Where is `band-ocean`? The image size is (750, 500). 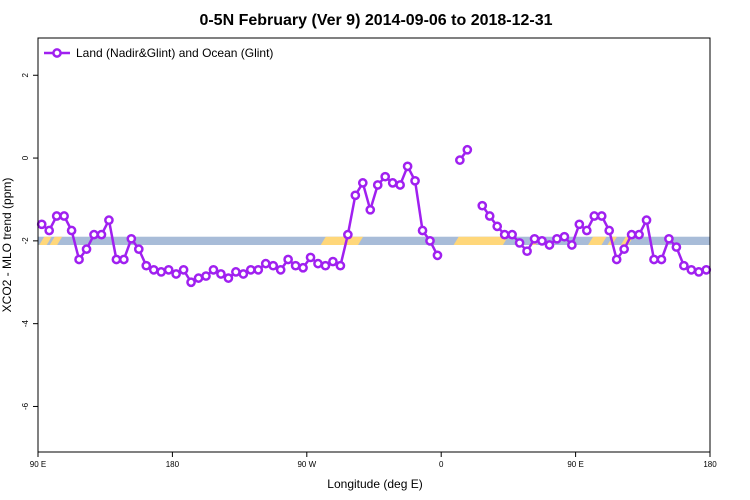
band-ocean is located at coordinates (374, 240).